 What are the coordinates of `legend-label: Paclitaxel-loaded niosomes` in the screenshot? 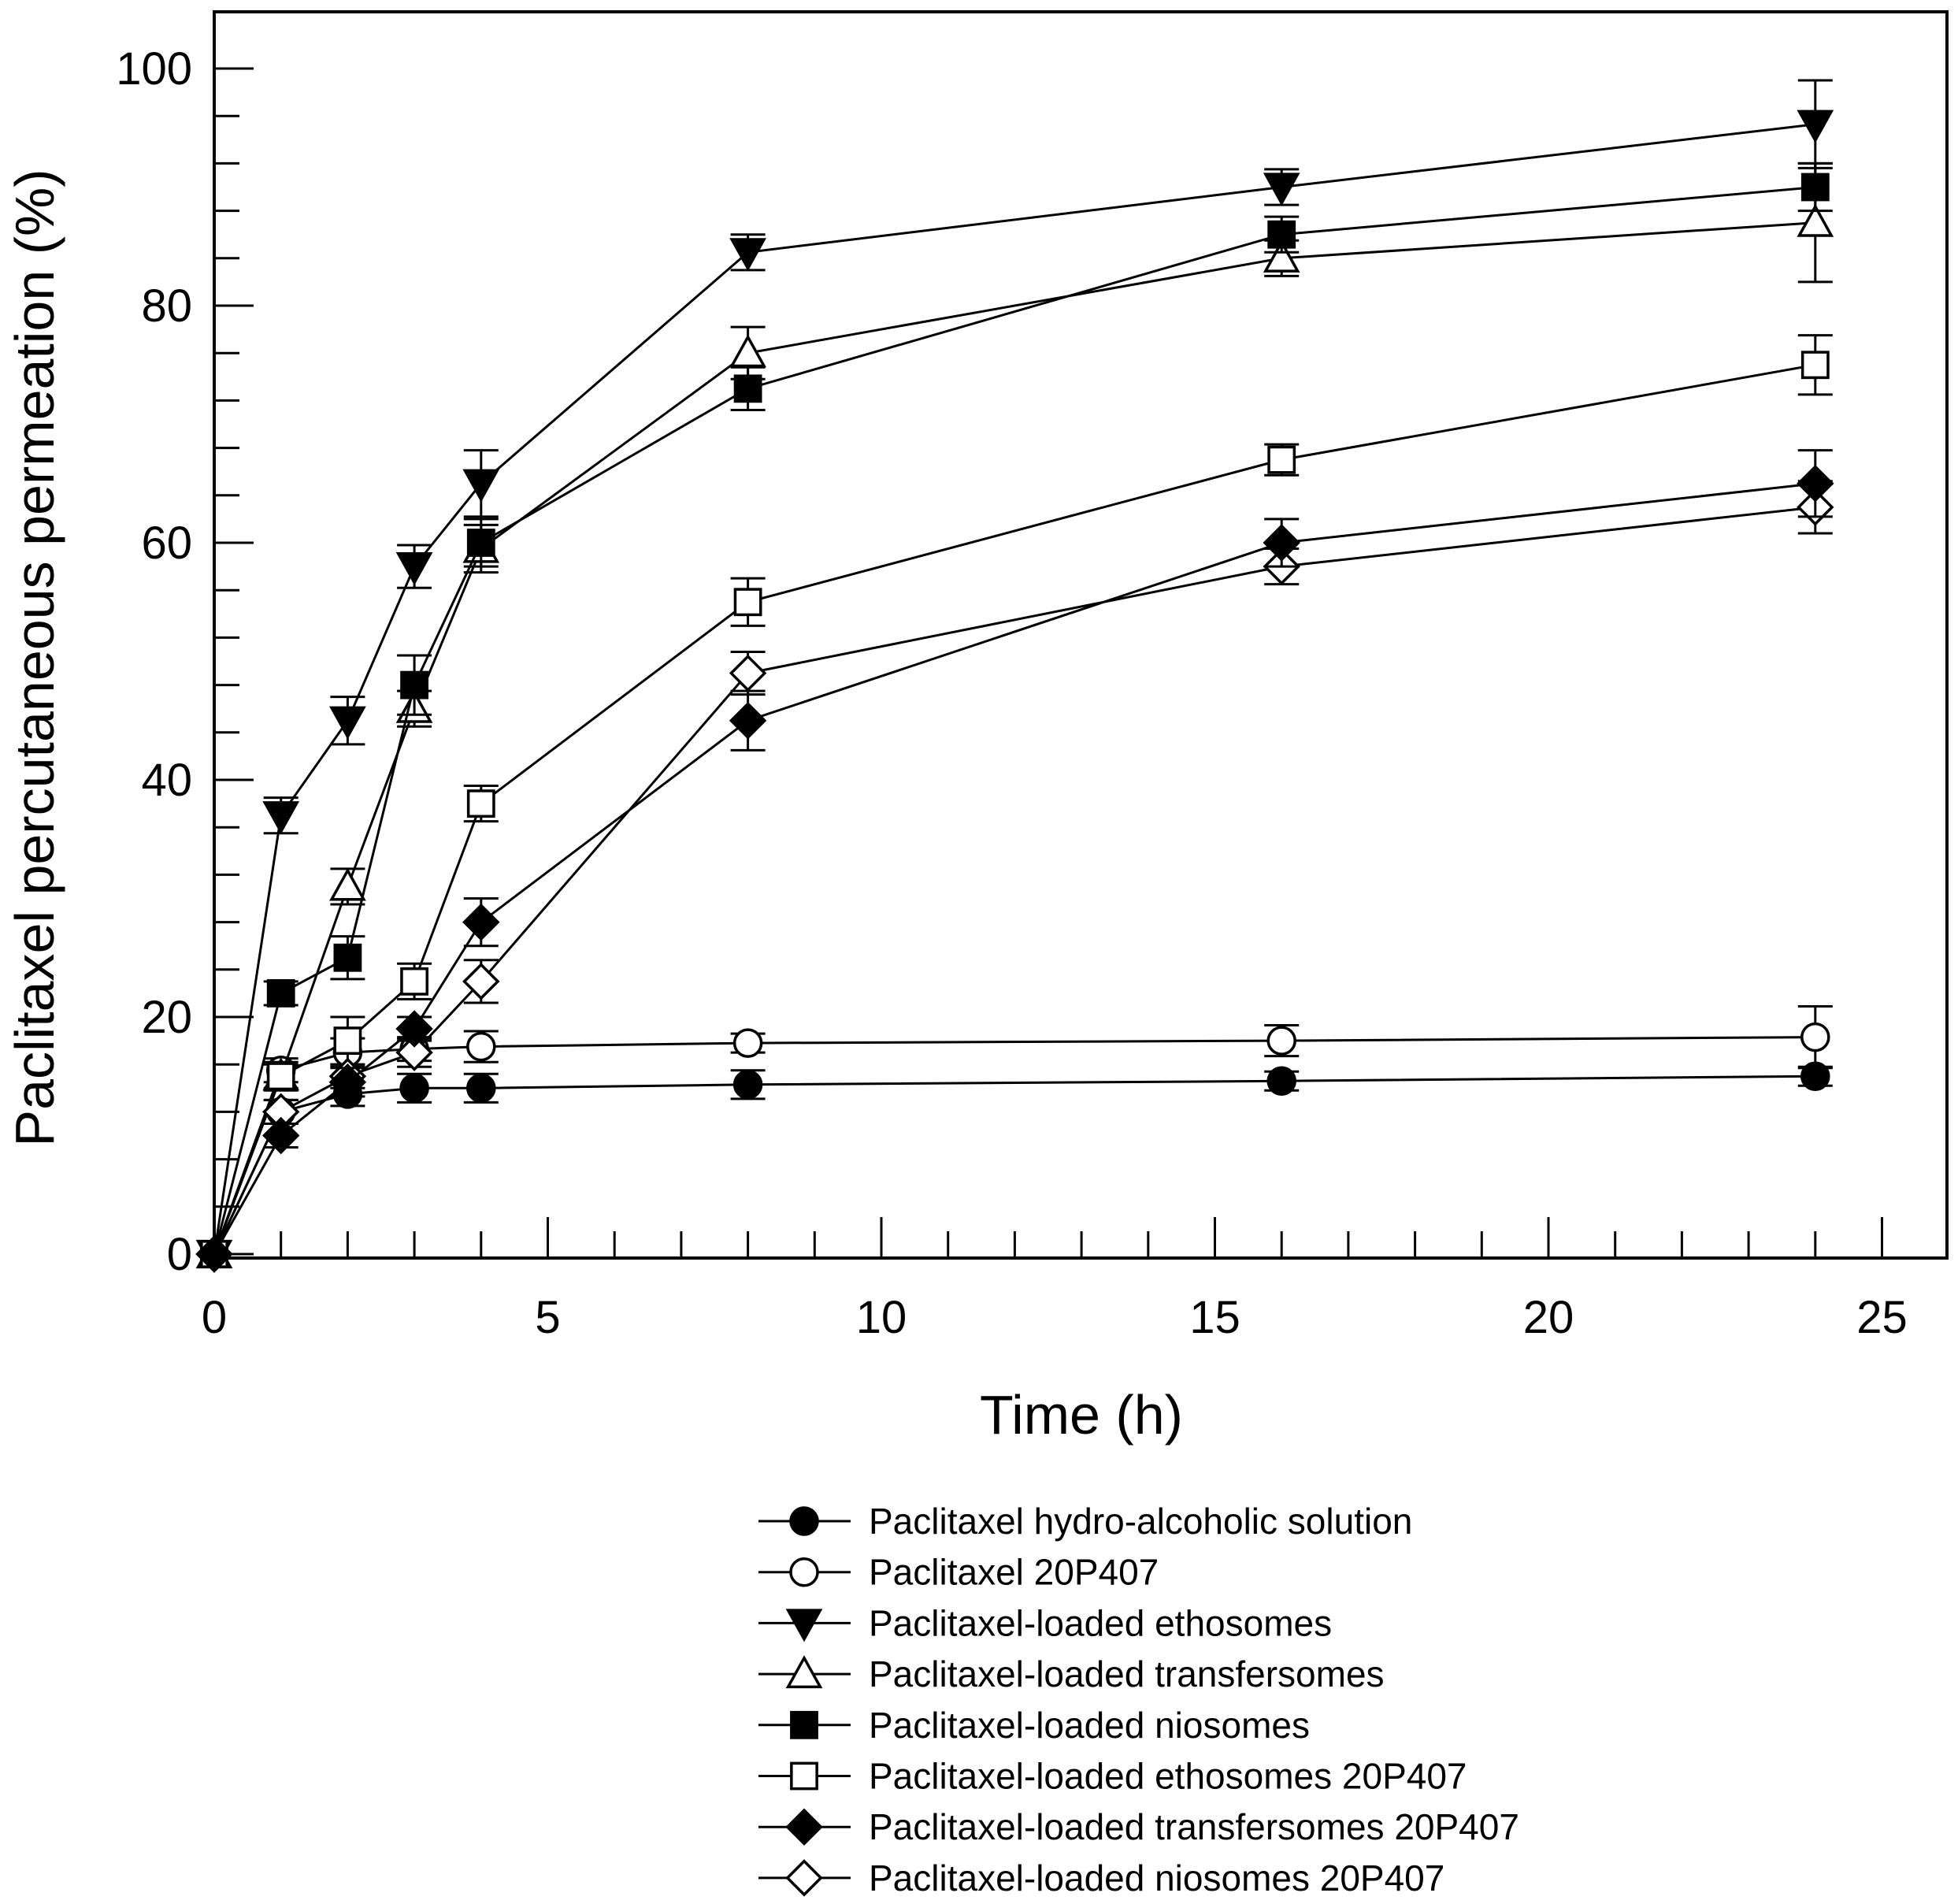 It's located at (1089, 1725).